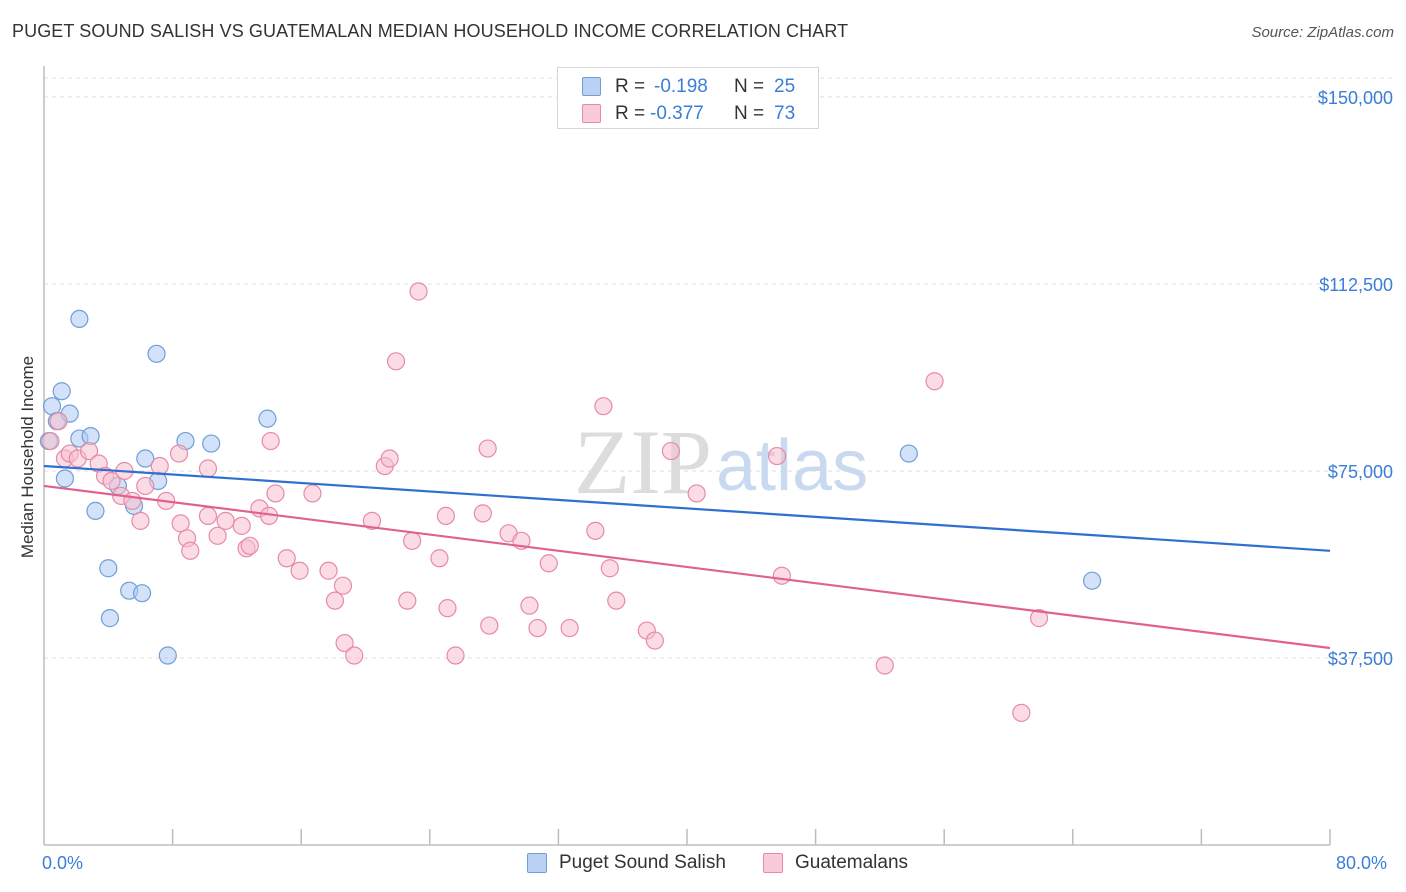  What do you see at coordinates (852, 862) in the screenshot?
I see `series-name-guatemalans: Guatemalans` at bounding box center [852, 862].